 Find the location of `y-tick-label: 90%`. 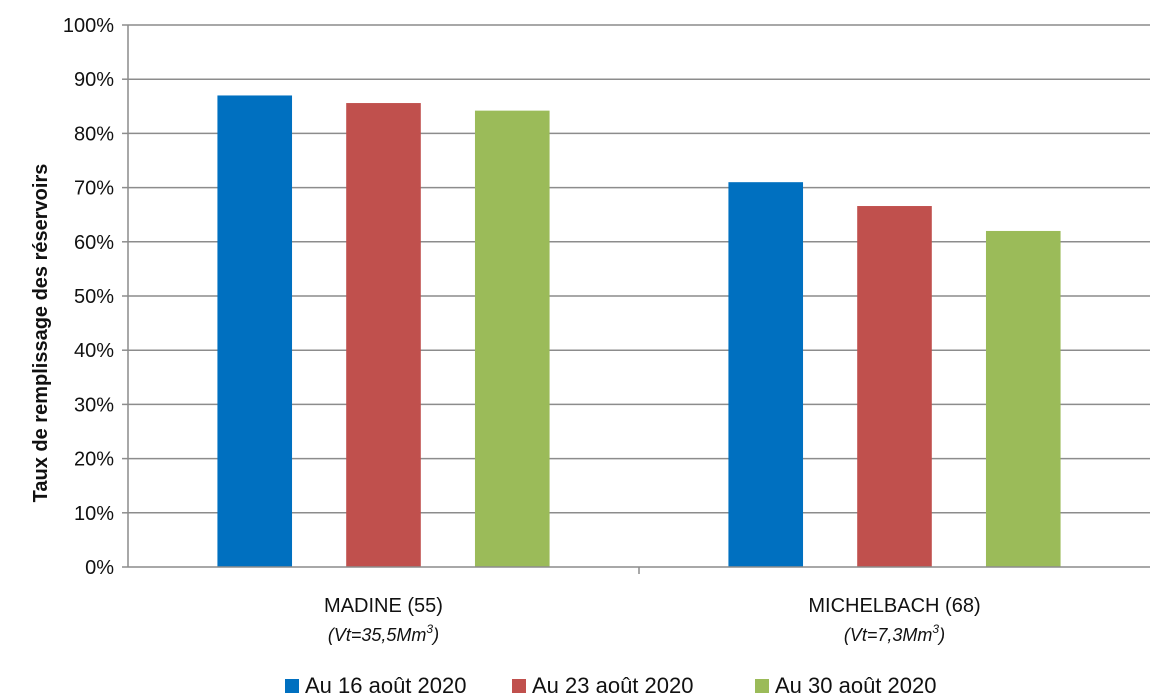

y-tick-label: 90% is located at coordinates (94, 80).